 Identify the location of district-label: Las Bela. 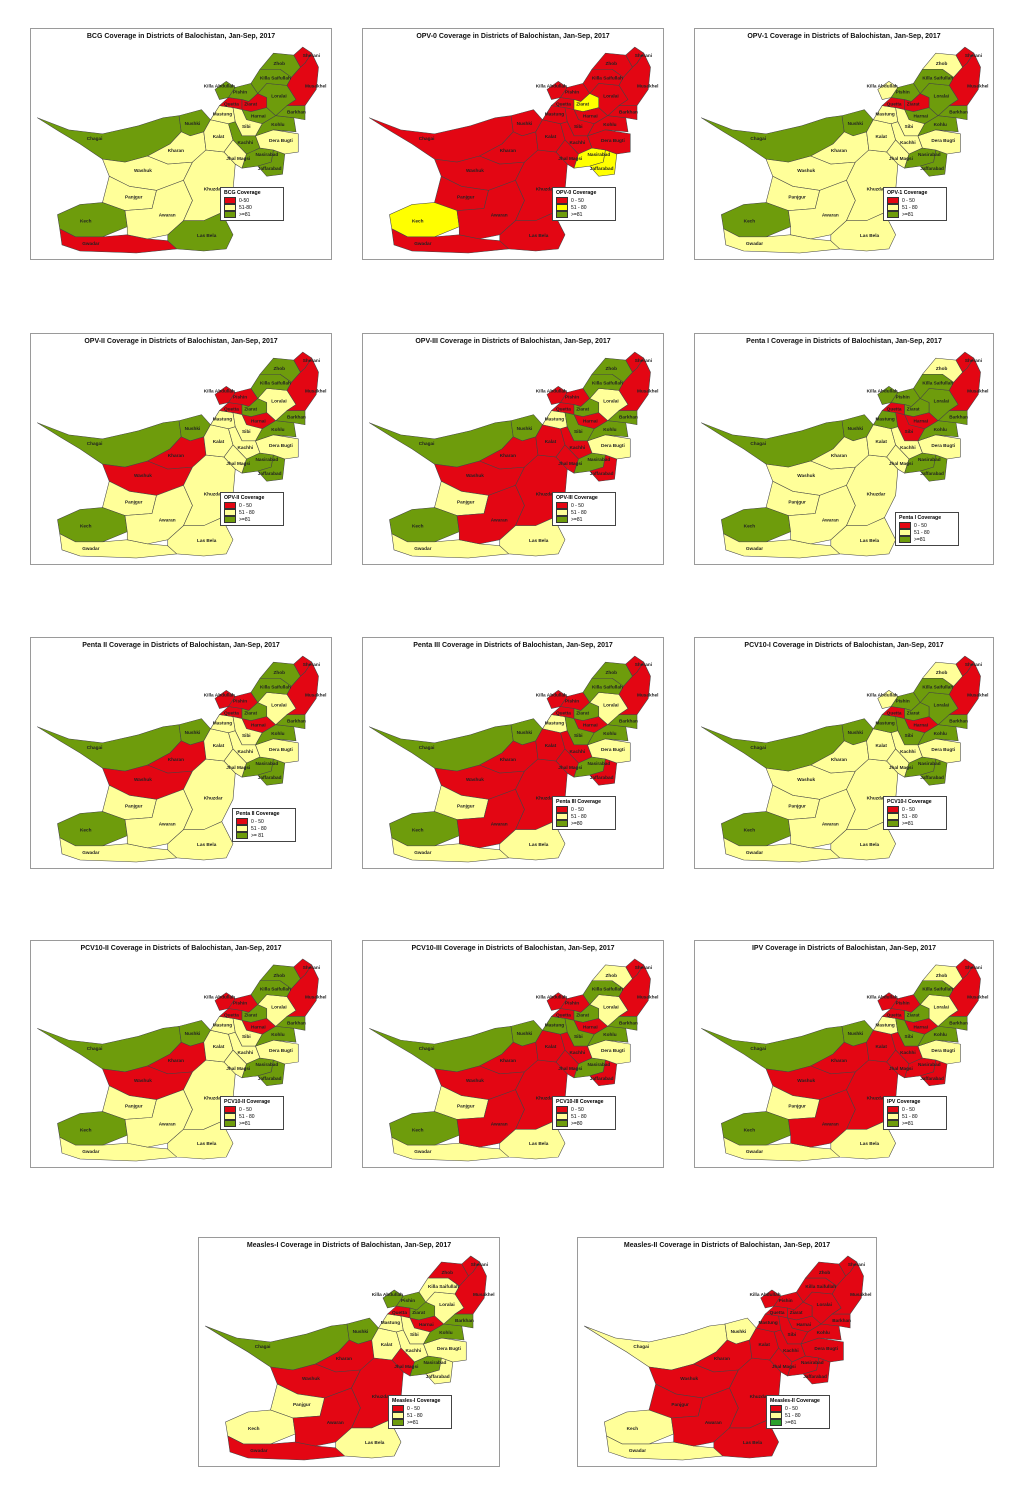
(539, 540).